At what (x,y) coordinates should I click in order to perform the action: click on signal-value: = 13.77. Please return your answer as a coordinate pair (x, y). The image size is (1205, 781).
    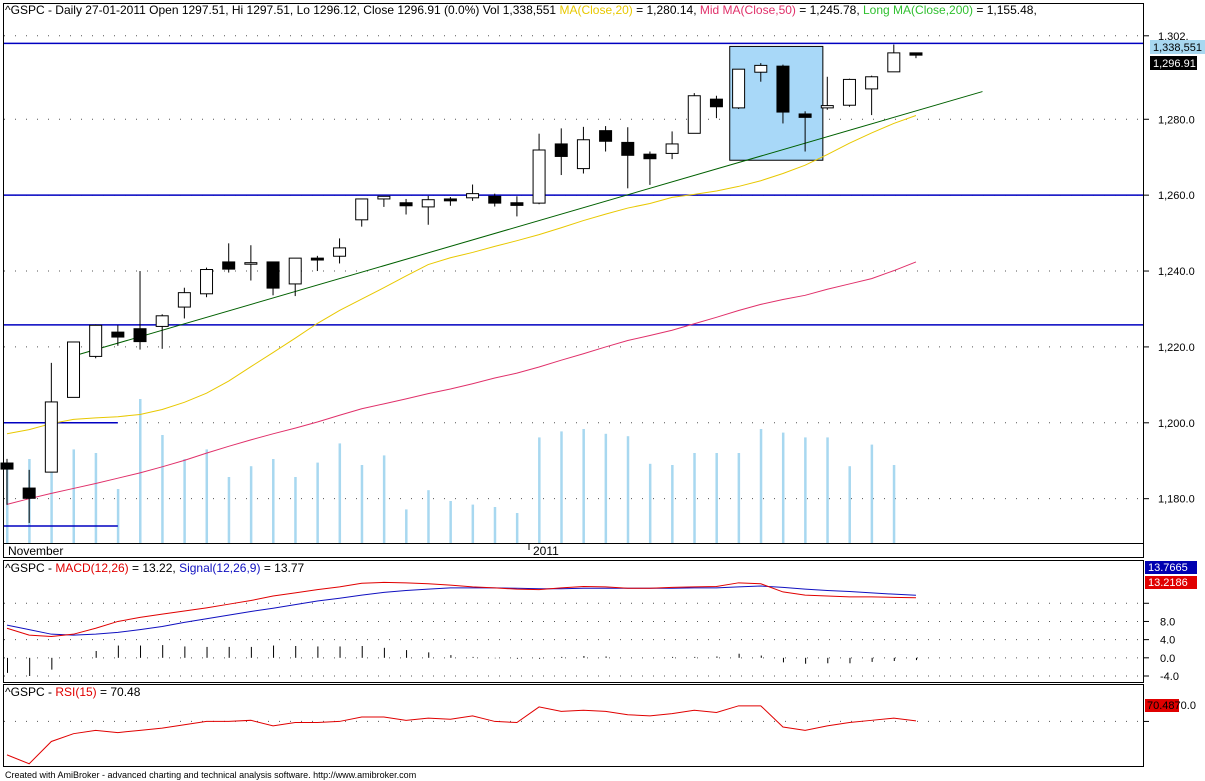
    Looking at the image, I should click on (284, 568).